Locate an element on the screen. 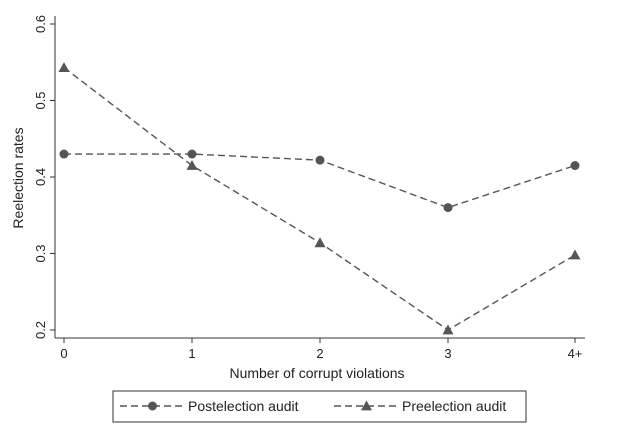 Image resolution: width=619 pixels, height=427 pixels. legend-circle-marker is located at coordinates (152, 406).